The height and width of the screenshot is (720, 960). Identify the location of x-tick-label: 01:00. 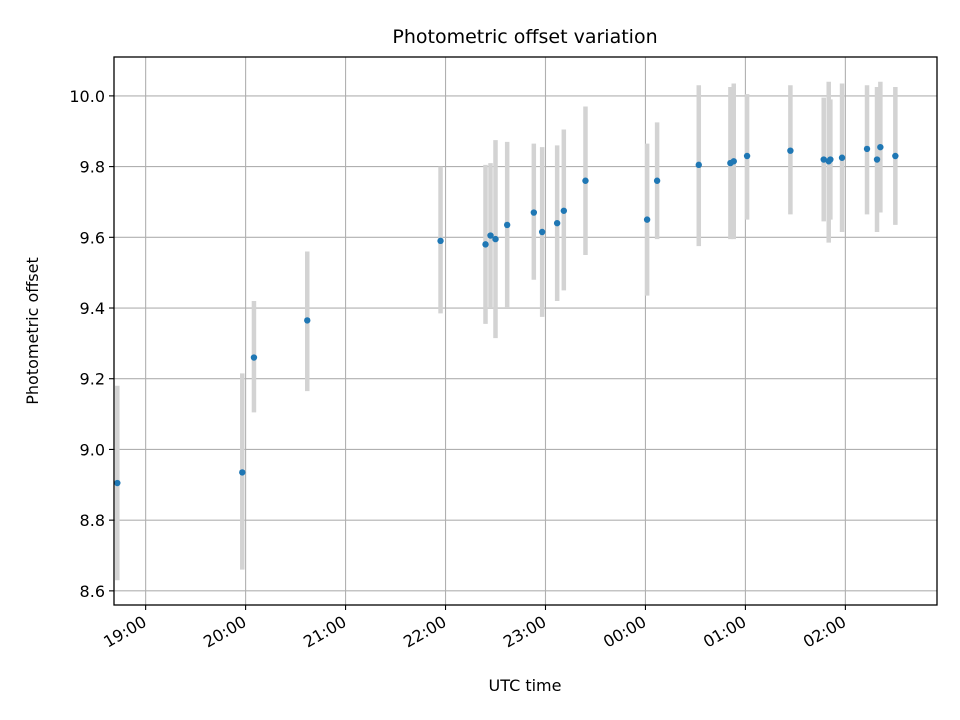
(724, 632).